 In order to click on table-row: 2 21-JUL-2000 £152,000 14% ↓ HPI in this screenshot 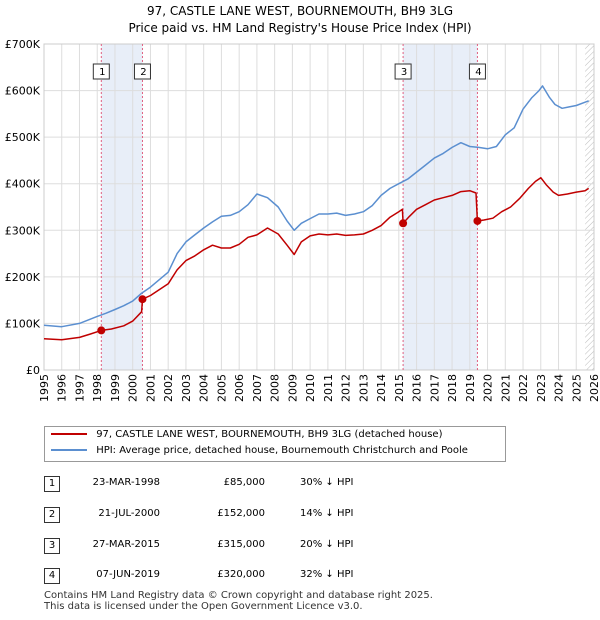, I will do `click(300, 517)`.